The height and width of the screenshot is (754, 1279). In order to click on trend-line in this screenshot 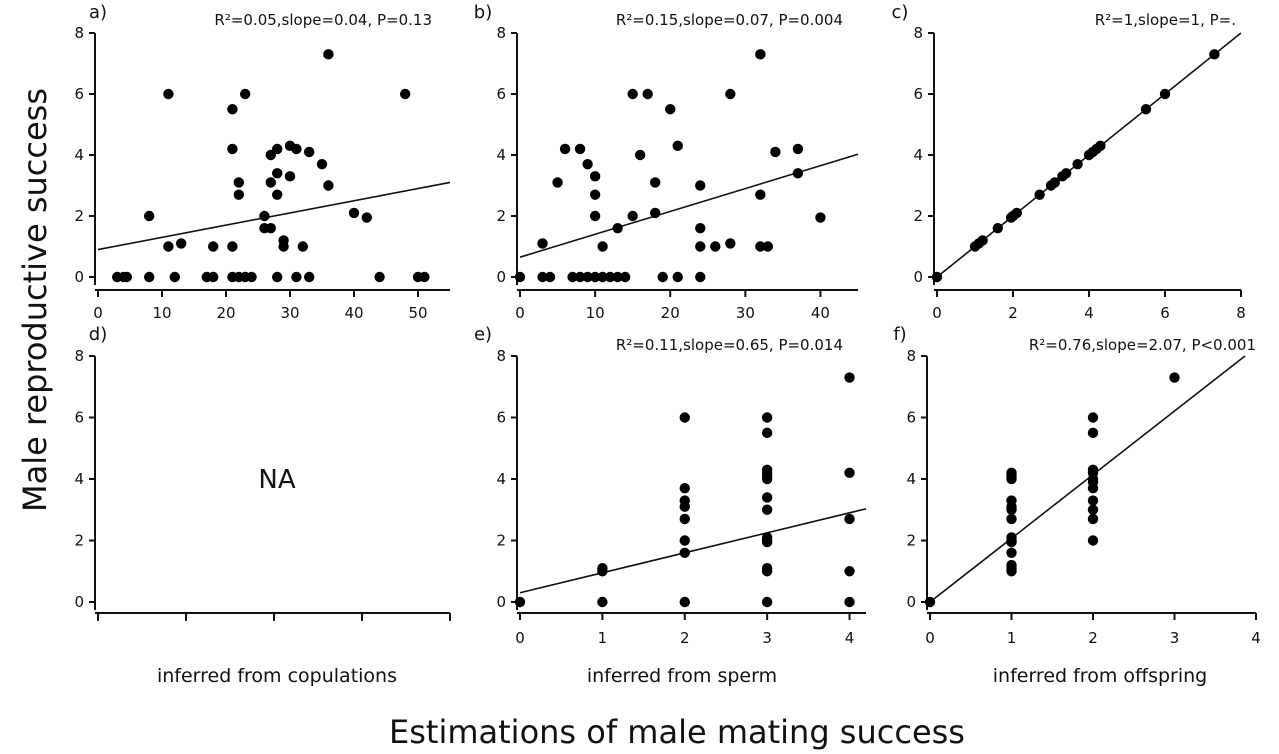, I will do `click(1087, 479)`.